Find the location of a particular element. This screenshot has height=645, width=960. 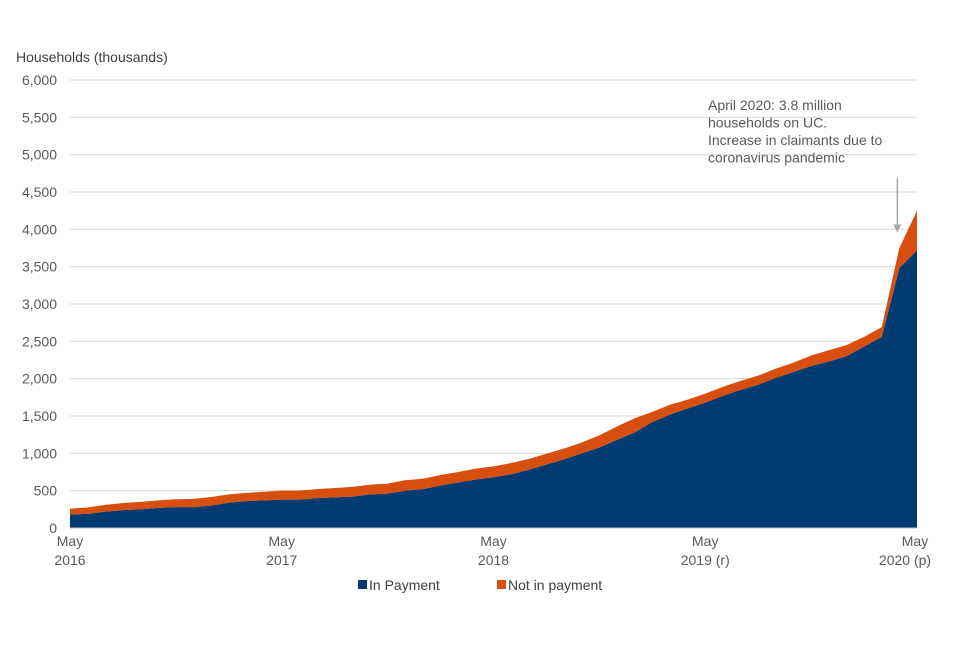

y-tick-label: 3,500 is located at coordinates (39, 267).